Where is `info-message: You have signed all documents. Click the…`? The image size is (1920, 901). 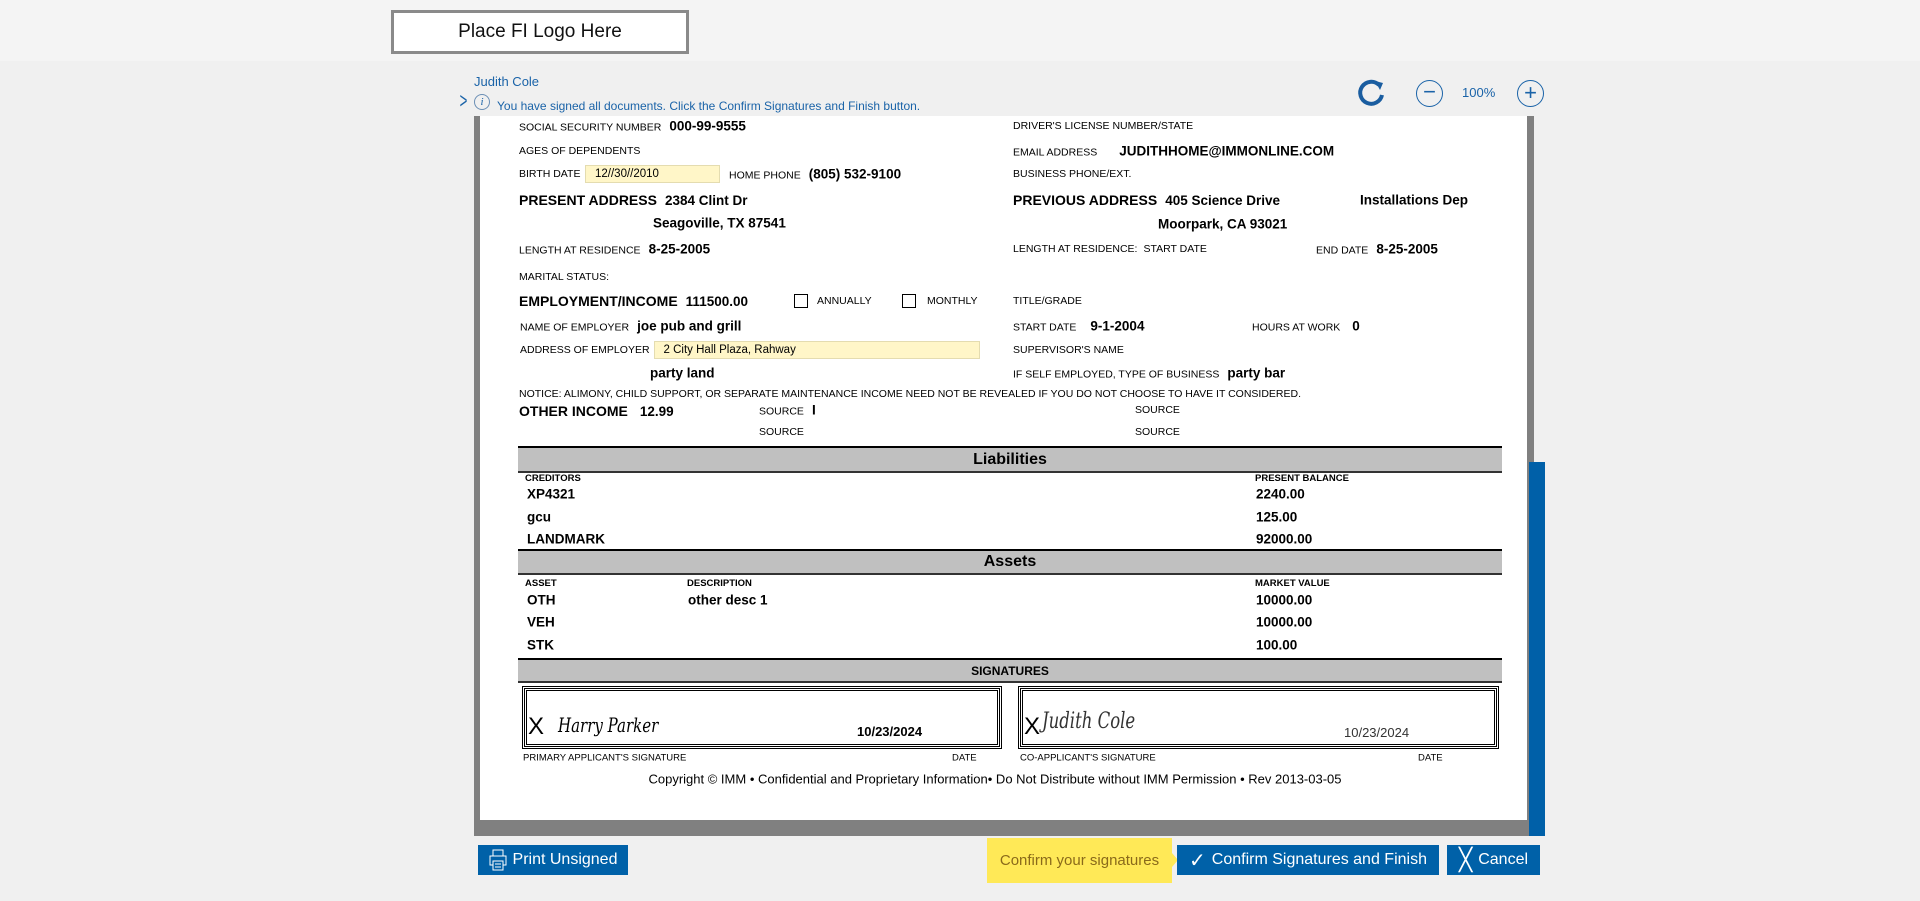 info-message: You have signed all documents. Click the… is located at coordinates (709, 106).